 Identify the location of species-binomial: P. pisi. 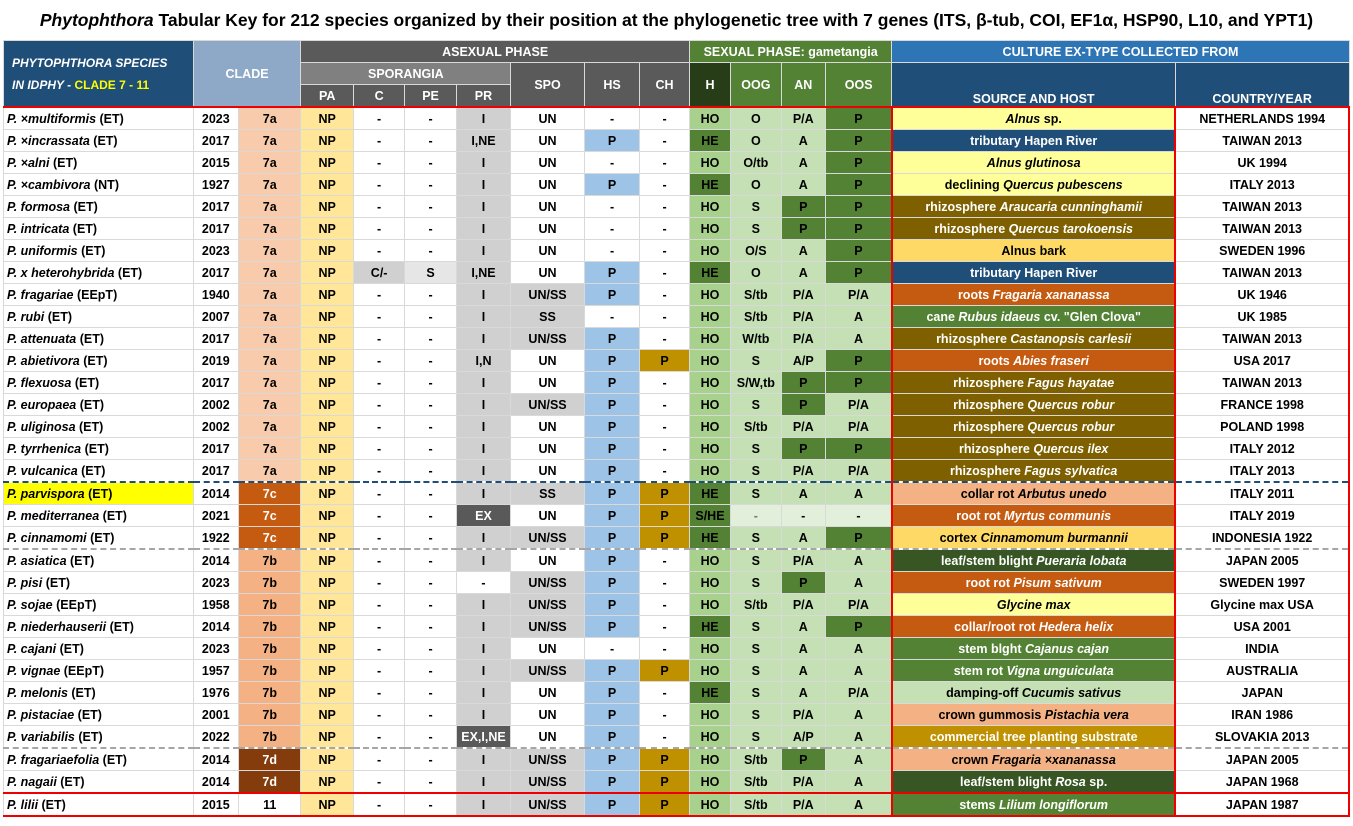
(25, 582).